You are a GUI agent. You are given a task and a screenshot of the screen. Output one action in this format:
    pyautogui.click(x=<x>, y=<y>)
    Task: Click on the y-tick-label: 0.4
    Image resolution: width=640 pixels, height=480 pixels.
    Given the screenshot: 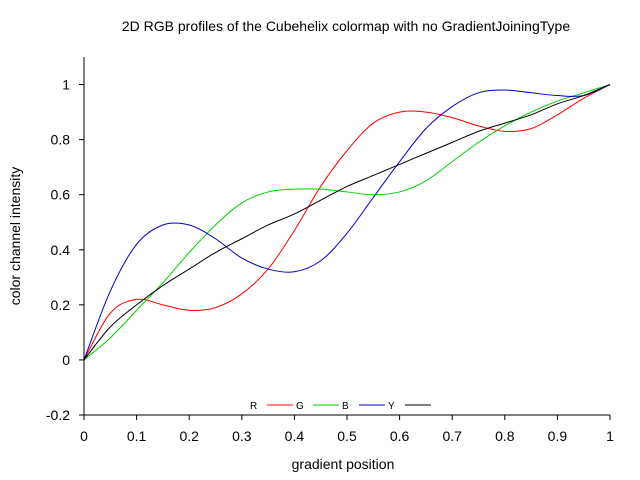 What is the action you would take?
    pyautogui.click(x=61, y=250)
    